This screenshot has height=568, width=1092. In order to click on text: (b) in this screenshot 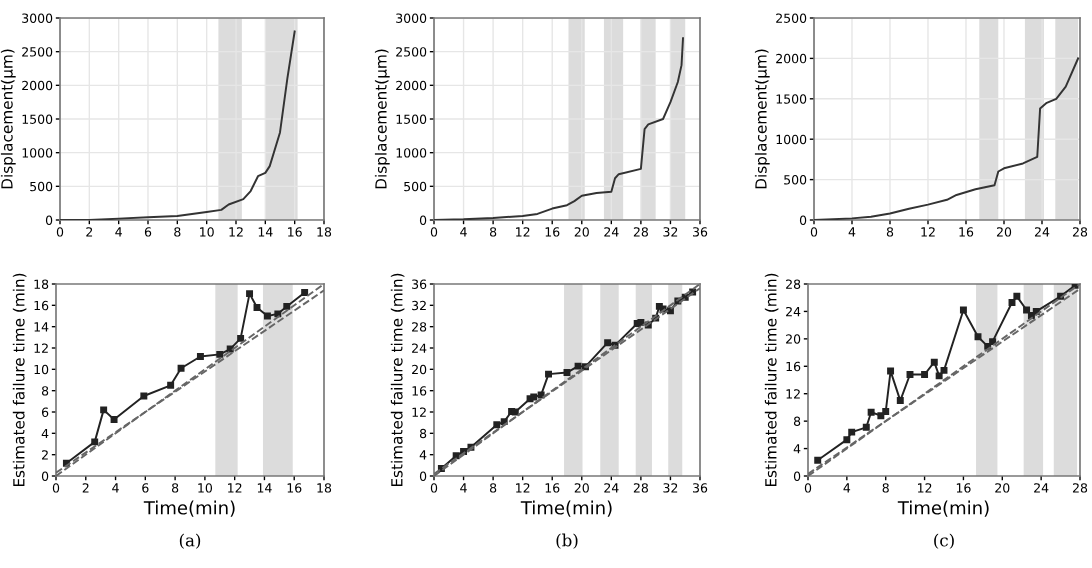, I will do `click(567, 541)`.